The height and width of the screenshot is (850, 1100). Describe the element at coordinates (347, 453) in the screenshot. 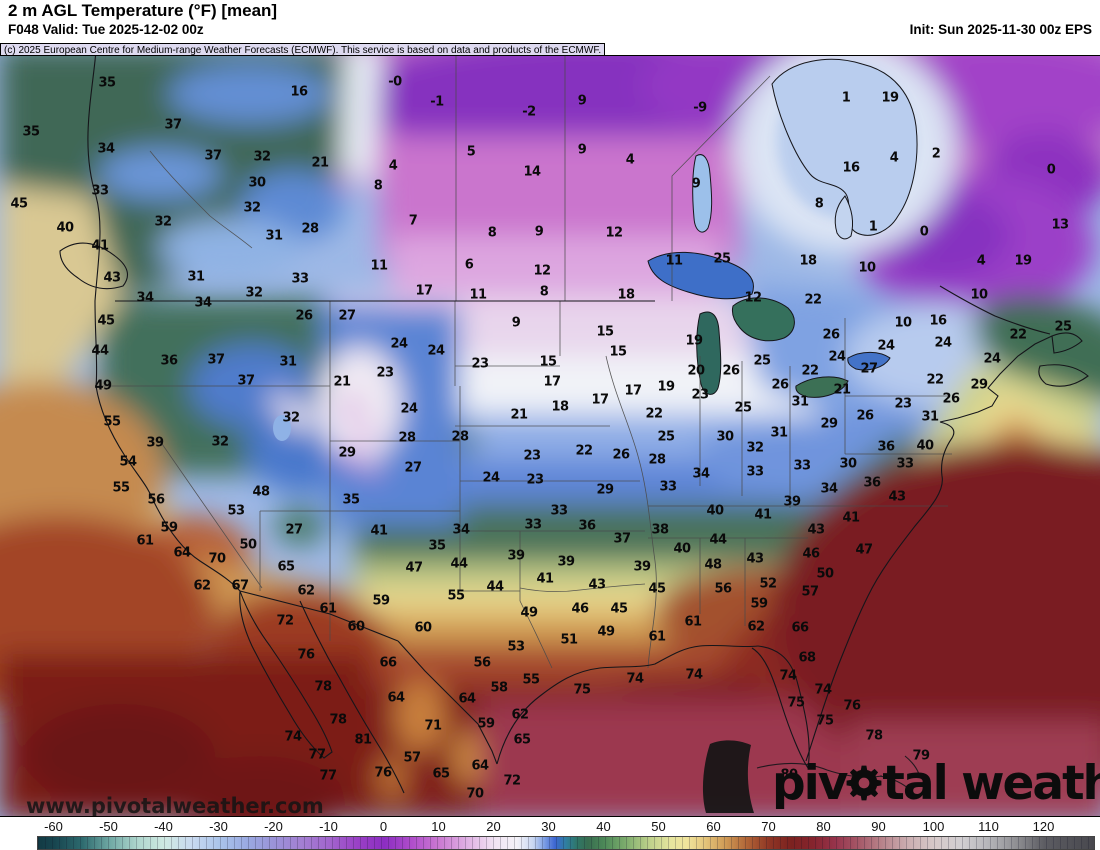

I see `temp-label: 29` at that location.